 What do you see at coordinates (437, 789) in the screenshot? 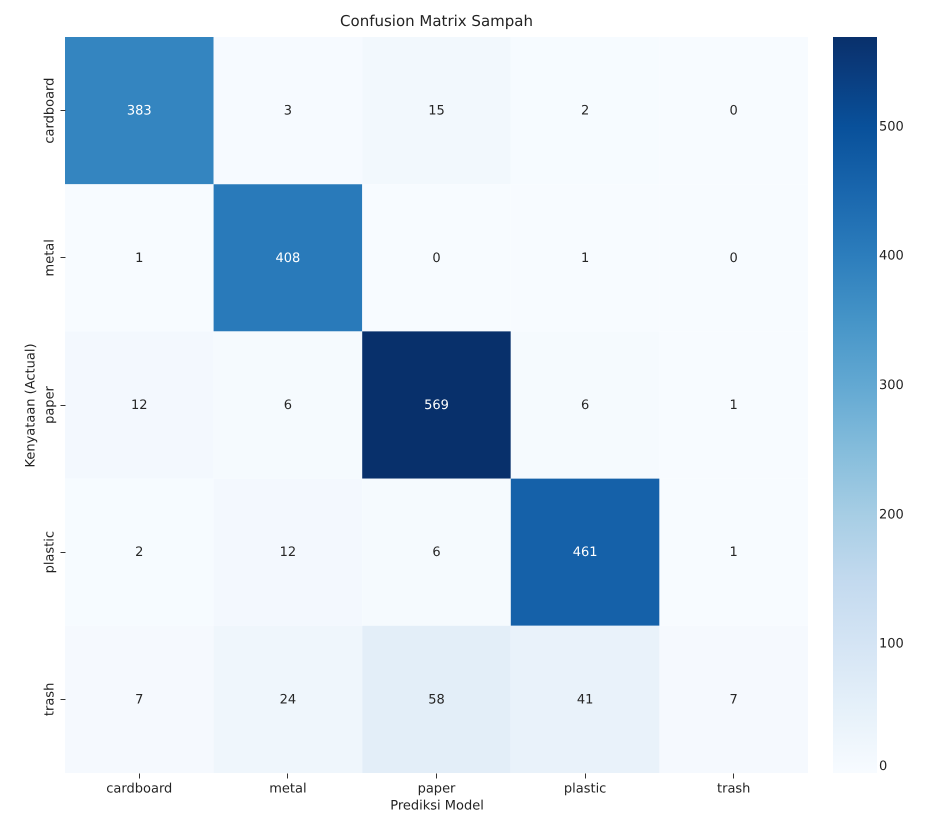
I see `x-tick-label: paper` at bounding box center [437, 789].